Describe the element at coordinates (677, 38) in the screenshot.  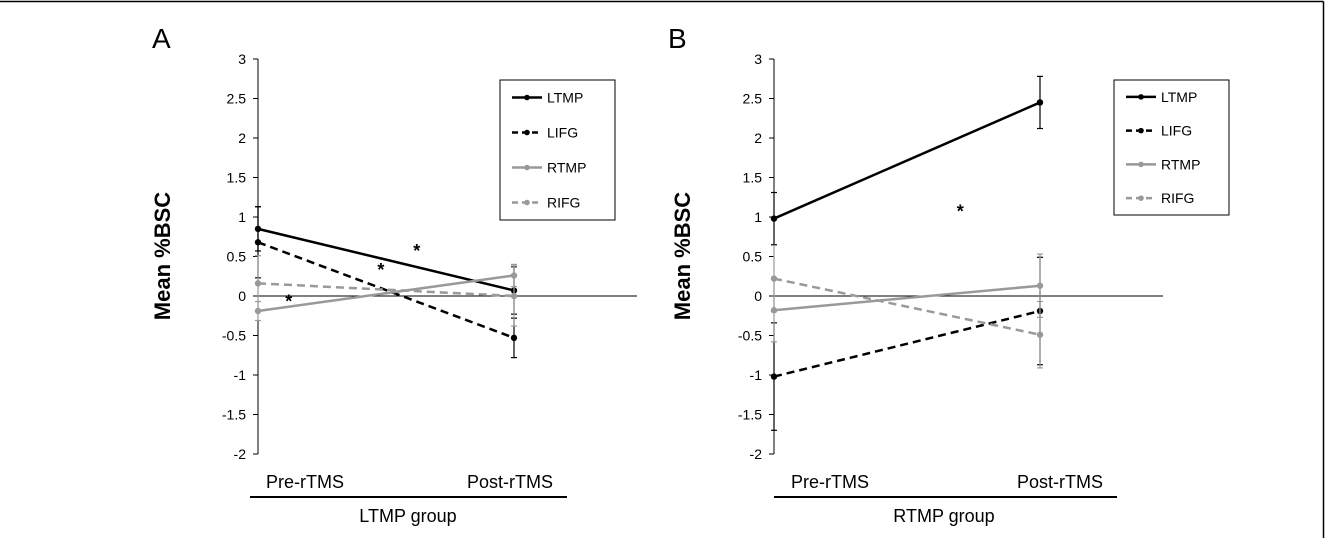
I see `panel-label: B` at that location.